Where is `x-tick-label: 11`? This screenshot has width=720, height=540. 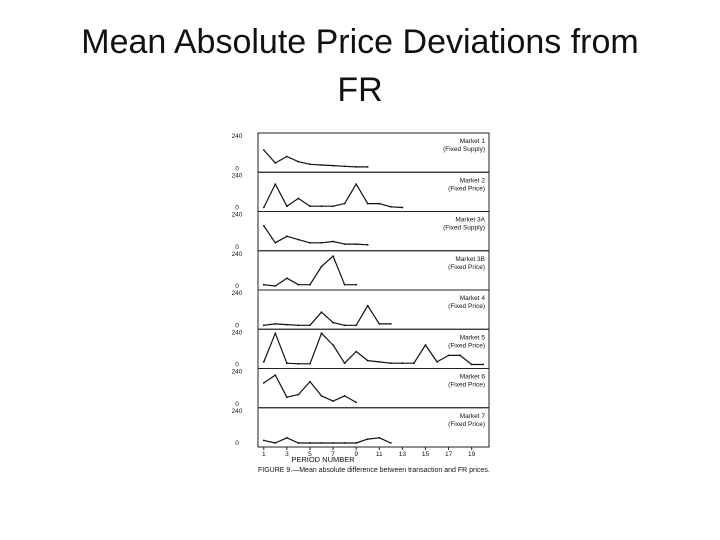
x-tick-label: 11 is located at coordinates (379, 454).